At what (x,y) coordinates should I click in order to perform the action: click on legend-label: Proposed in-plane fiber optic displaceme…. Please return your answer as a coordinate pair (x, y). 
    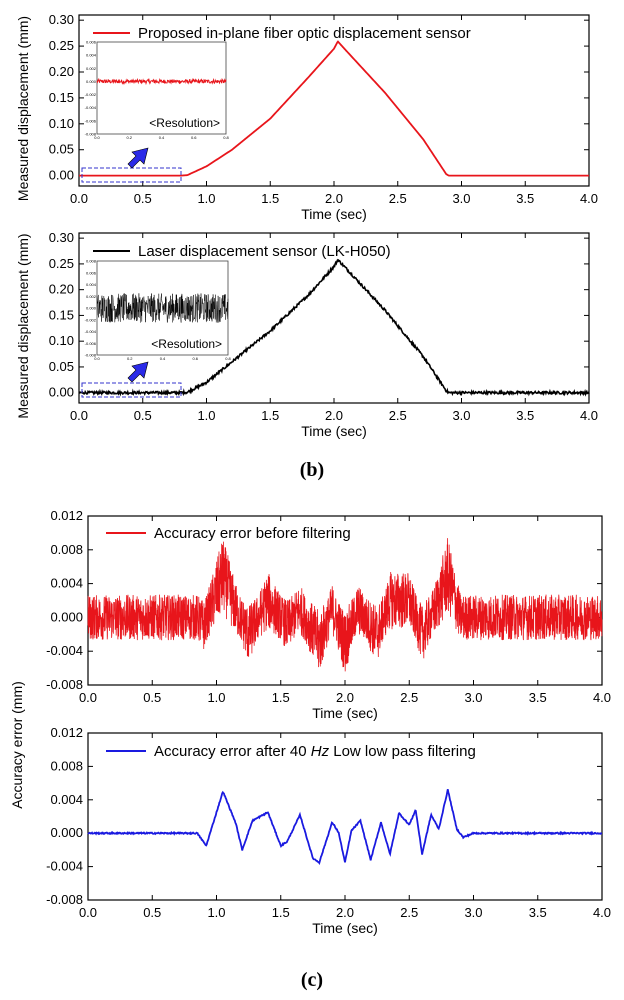
    Looking at the image, I should click on (304, 33).